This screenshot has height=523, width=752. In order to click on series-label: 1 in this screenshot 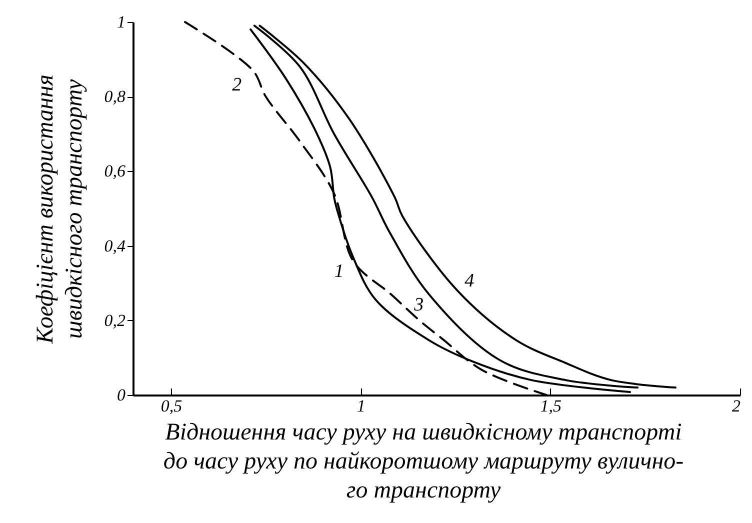, I will do `click(339, 271)`.